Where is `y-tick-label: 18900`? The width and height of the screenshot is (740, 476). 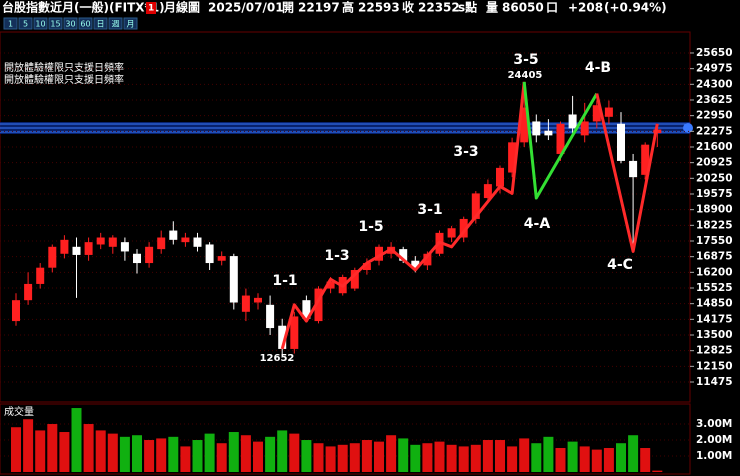
y-tick-label: 18900 is located at coordinates (714, 210).